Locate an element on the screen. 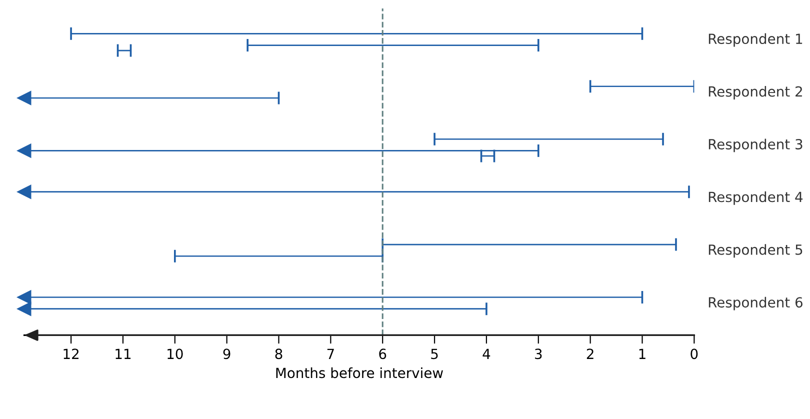 The image size is (810, 419). x-axis-title: Months before interview is located at coordinates (359, 372).